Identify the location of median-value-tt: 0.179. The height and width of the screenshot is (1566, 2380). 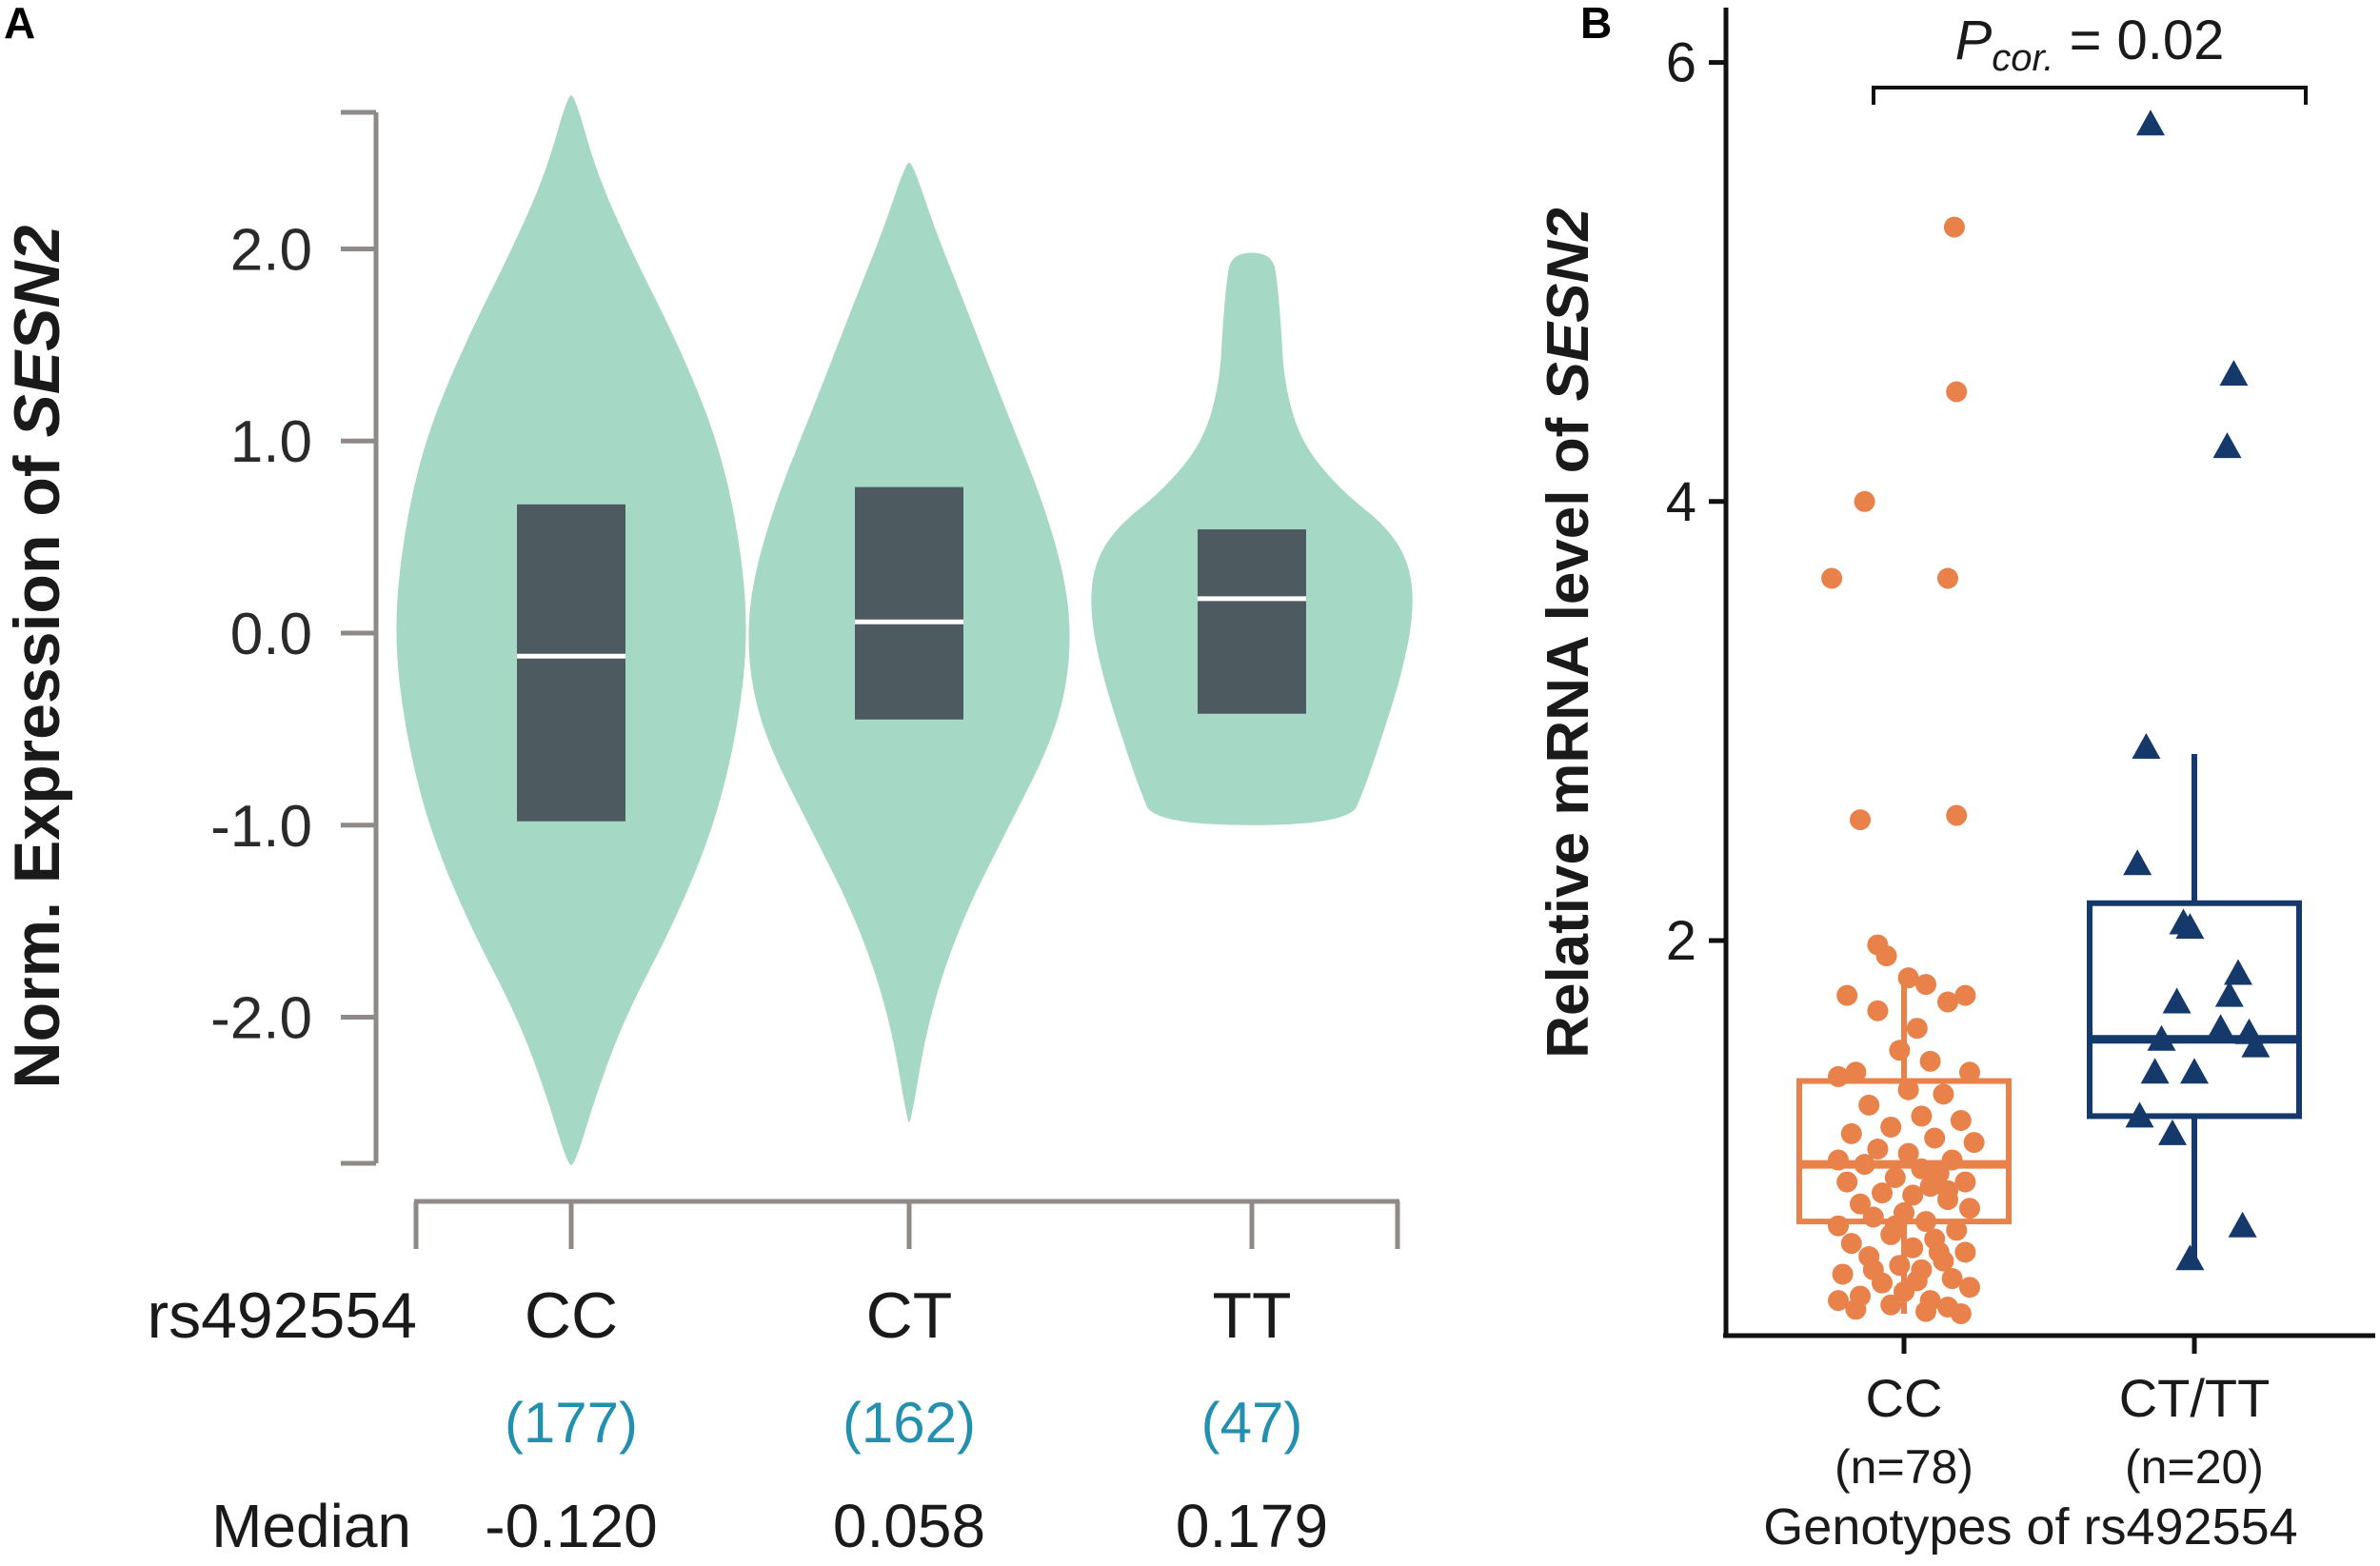
(1252, 1526).